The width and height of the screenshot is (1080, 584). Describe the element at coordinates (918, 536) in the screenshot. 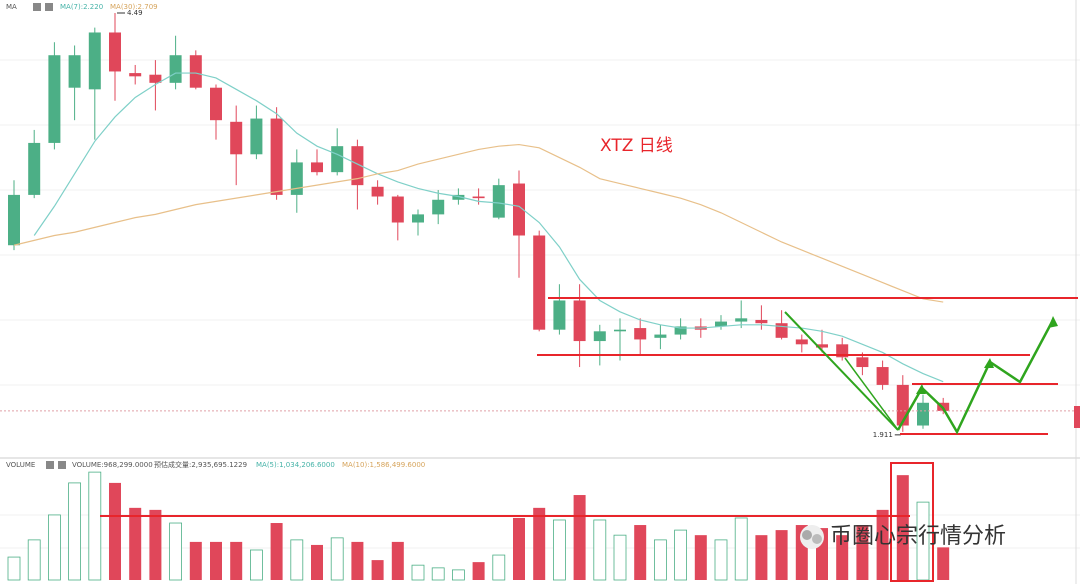

I see `watermark: 币圈心宗行情分析` at that location.